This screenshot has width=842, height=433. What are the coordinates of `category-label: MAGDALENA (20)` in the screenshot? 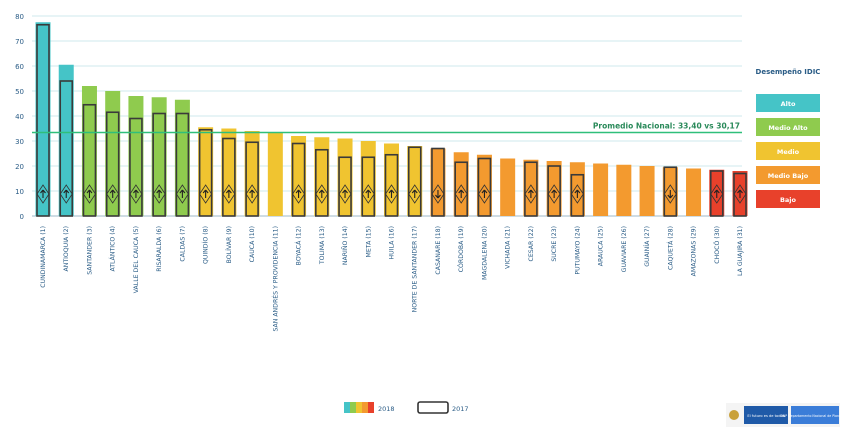 It's located at (484, 253).